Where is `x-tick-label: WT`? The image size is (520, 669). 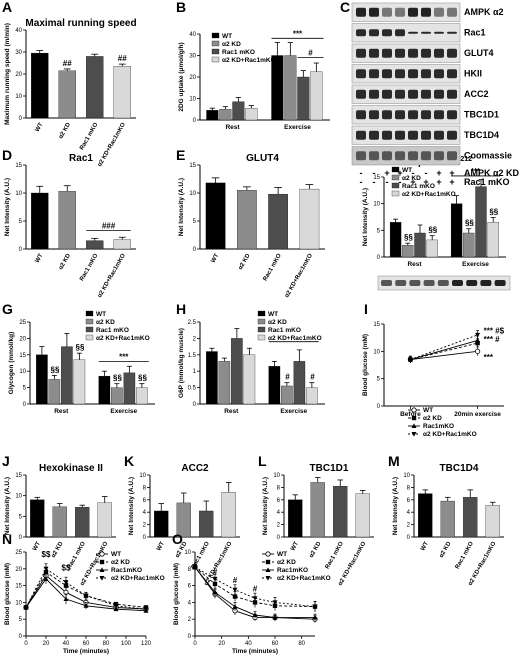
x-tick-label: WT is located at coordinates (40, 127).